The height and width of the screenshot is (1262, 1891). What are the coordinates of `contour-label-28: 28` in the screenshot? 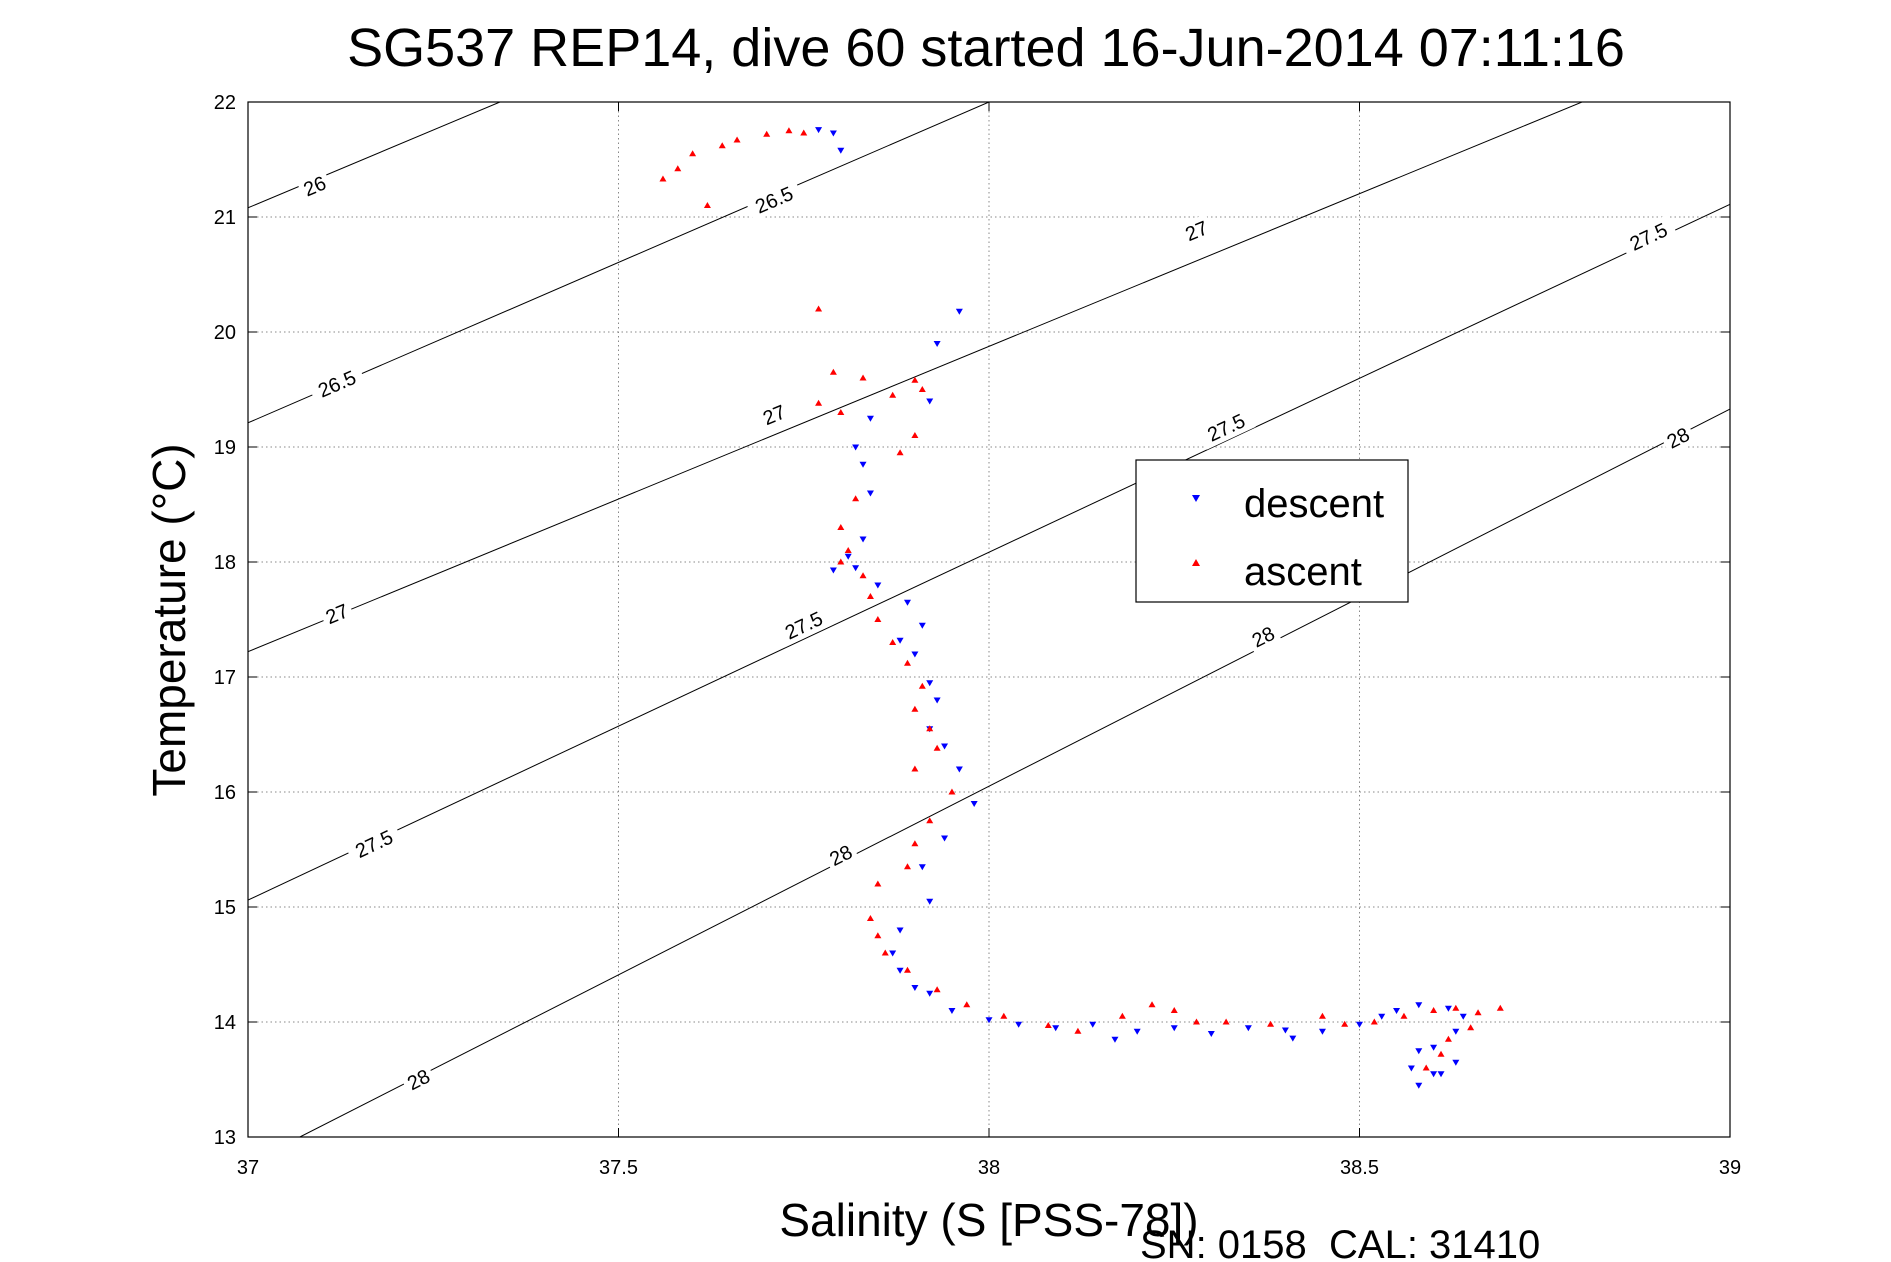 It's located at (1263, 637).